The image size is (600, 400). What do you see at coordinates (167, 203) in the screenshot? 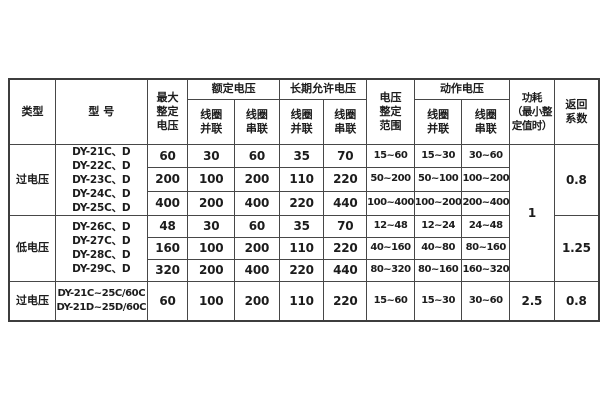
I see `cell-max-setting: 400` at bounding box center [167, 203].